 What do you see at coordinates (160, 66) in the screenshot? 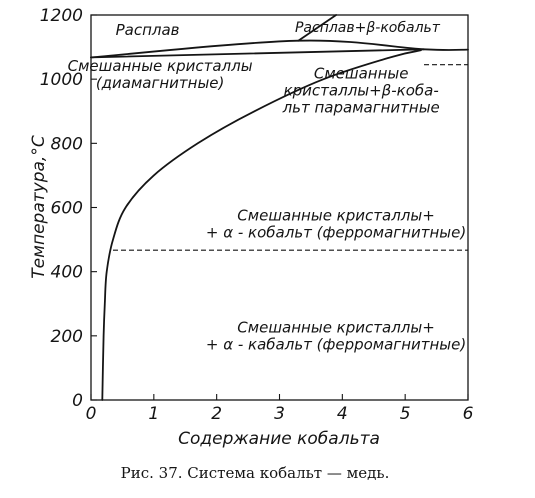
I see `region-label-2-line-0: Смешанные кристаллы` at bounding box center [160, 66].